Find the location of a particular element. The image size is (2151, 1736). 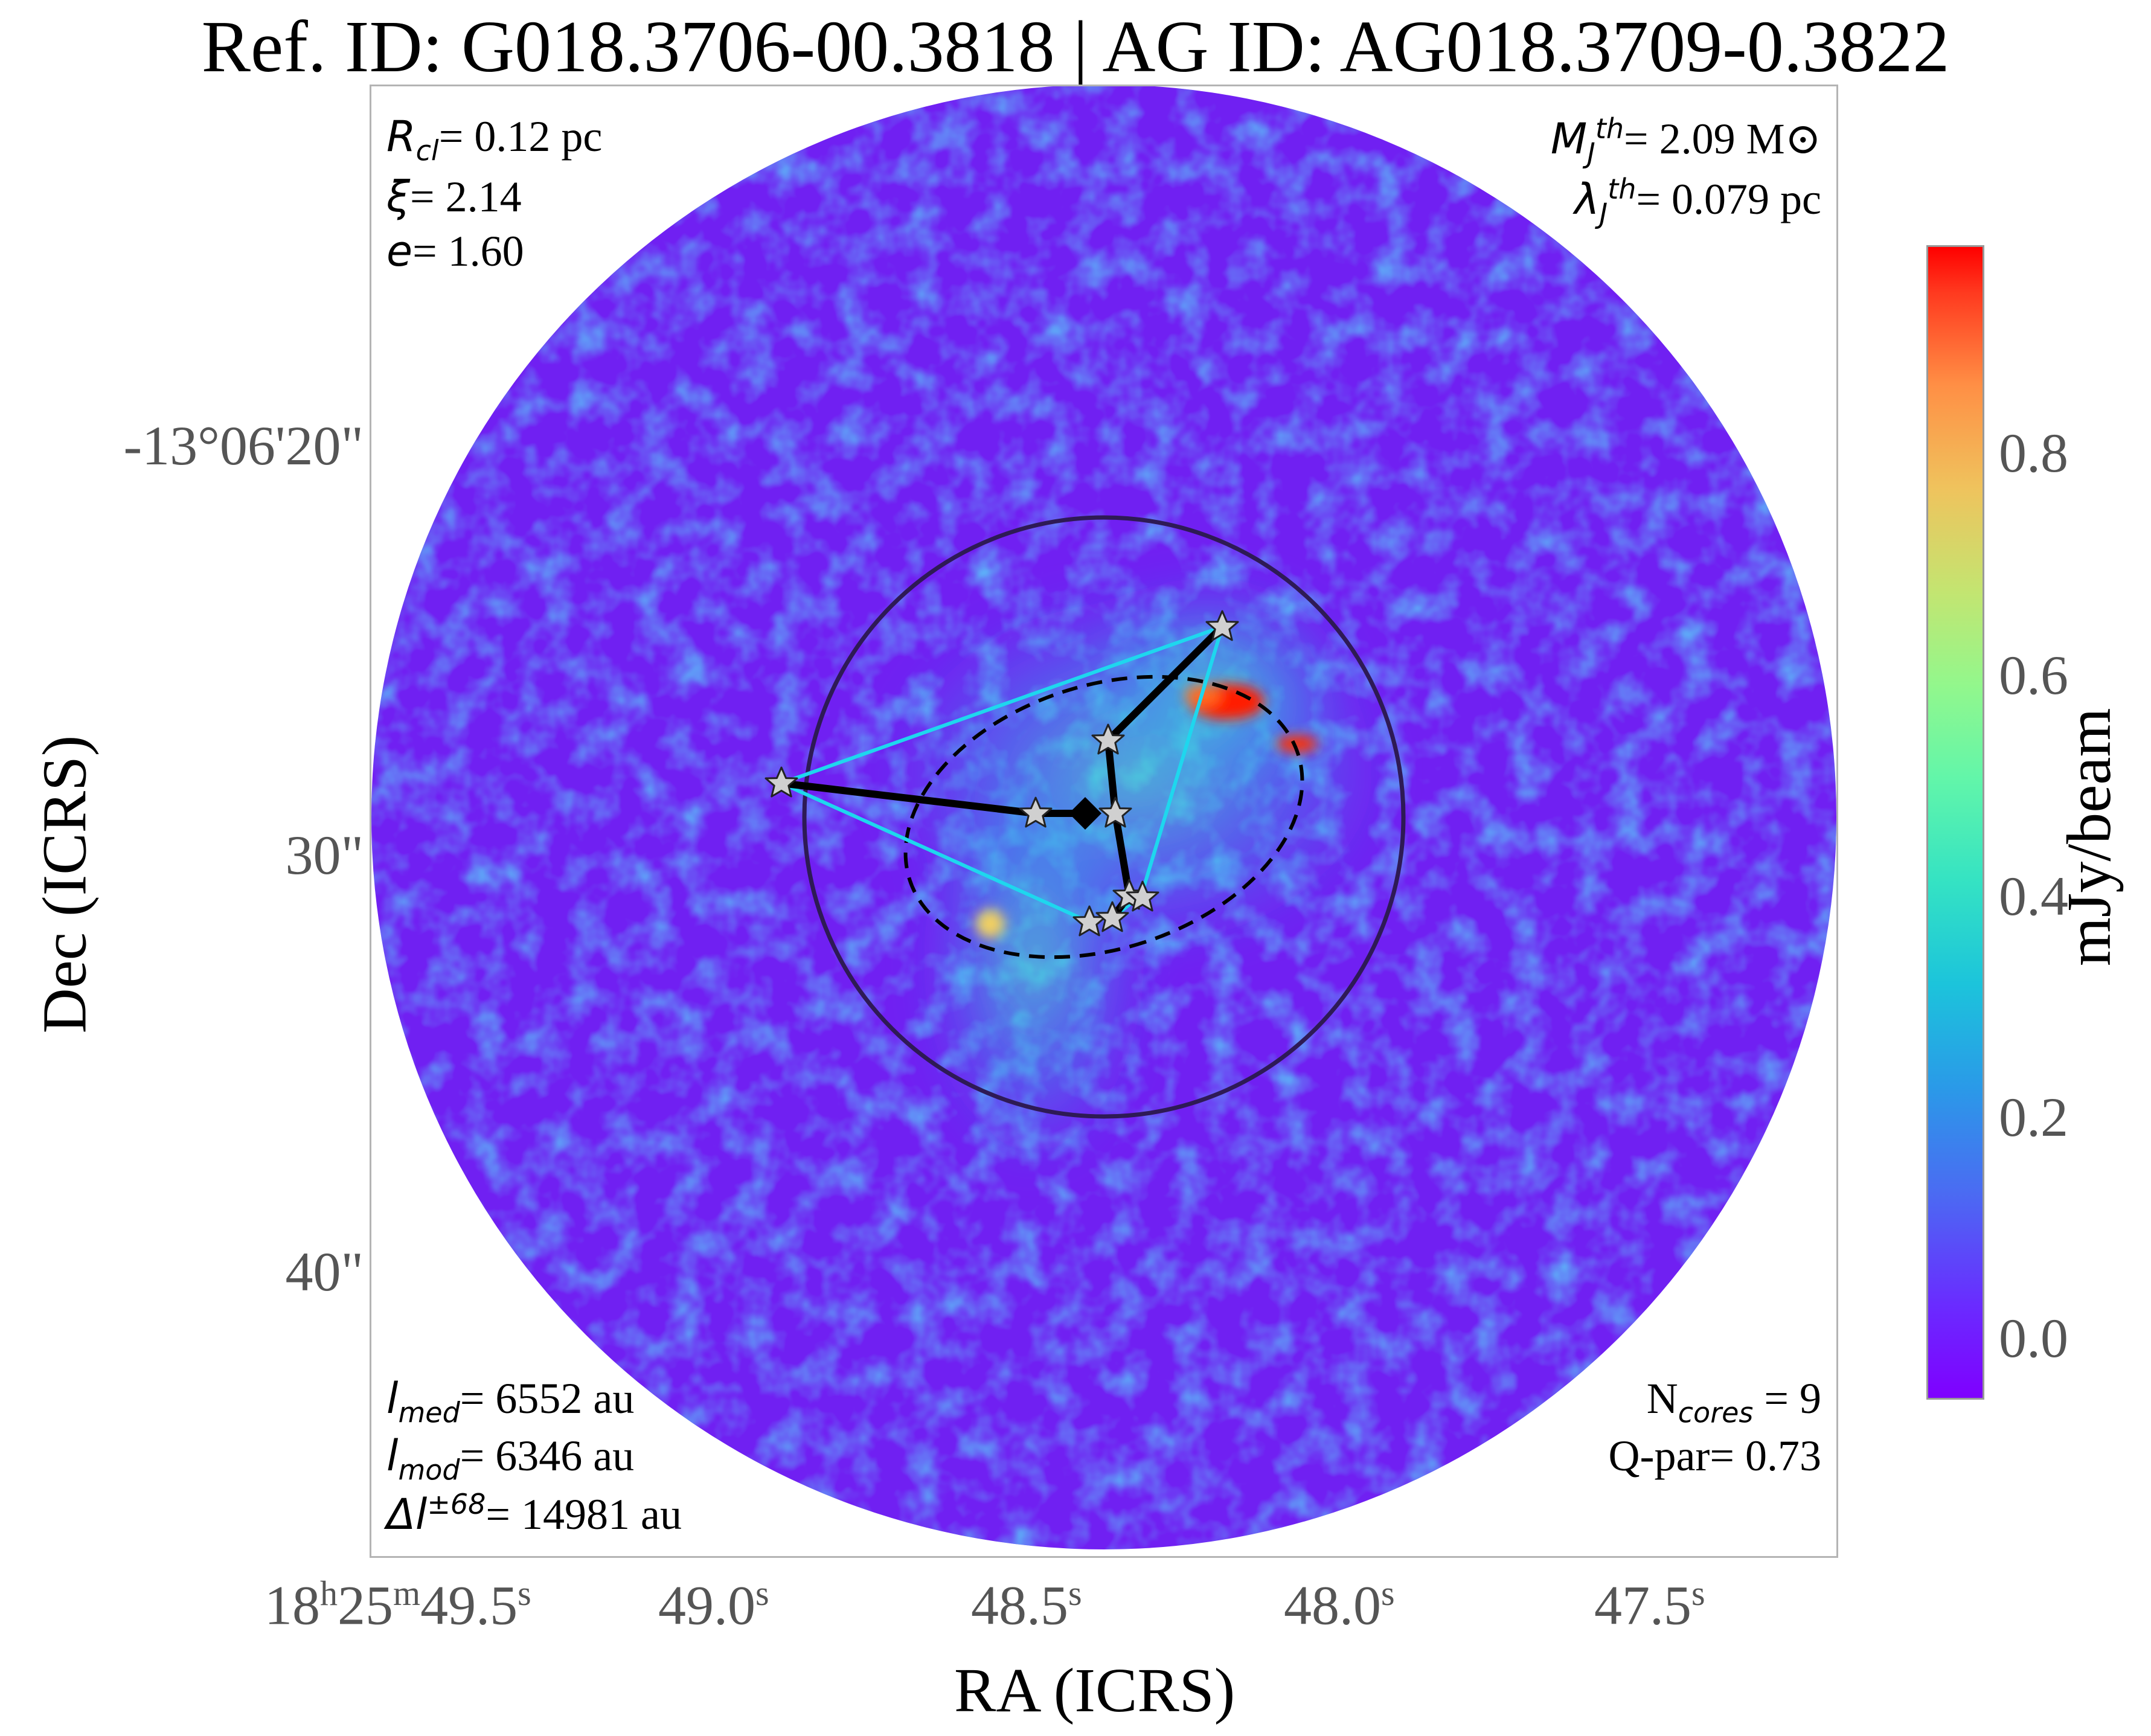

x-tick-label: 48.5s is located at coordinates (1026, 1605).